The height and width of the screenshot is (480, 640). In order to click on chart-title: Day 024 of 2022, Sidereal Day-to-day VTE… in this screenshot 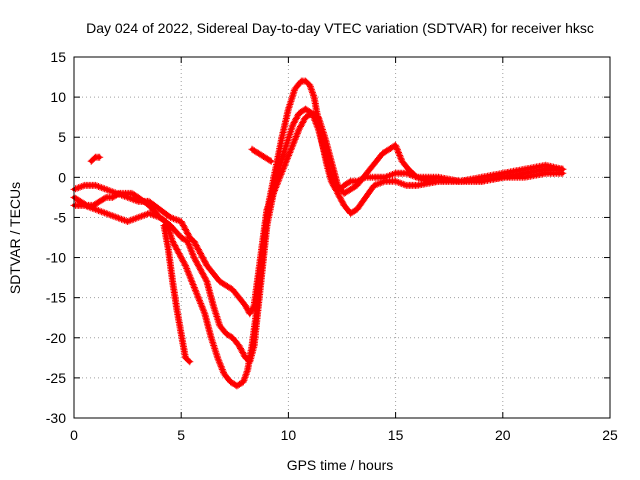, I will do `click(340, 28)`.